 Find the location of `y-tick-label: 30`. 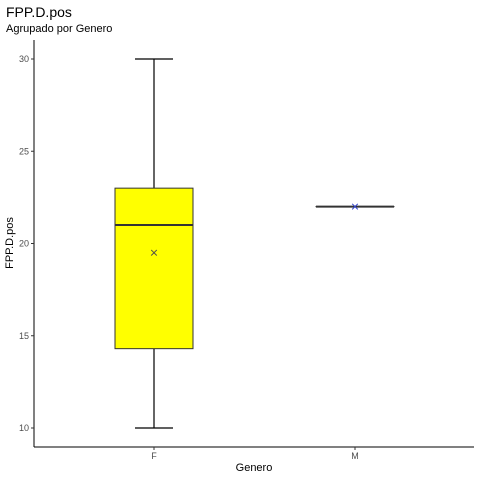

y-tick-label: 30 is located at coordinates (24, 59).